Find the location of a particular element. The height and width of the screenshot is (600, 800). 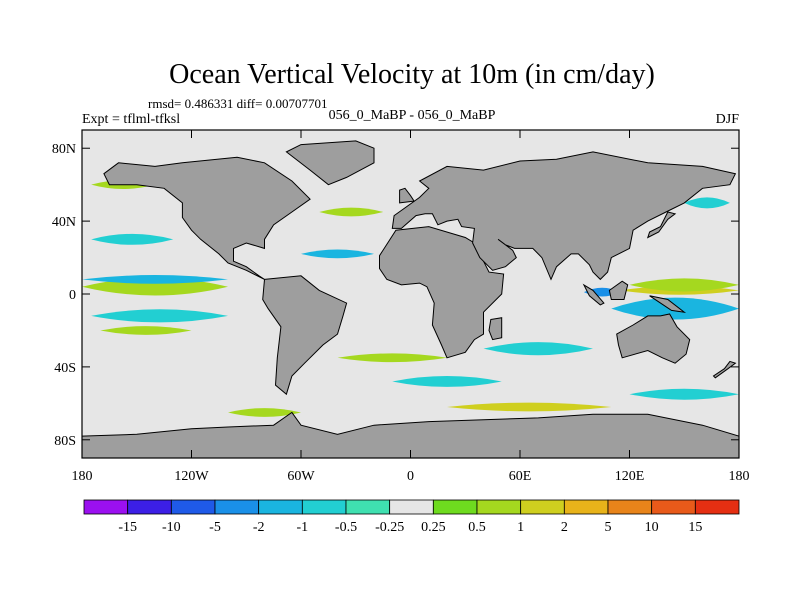

colorbar-label: -5 is located at coordinates (215, 527).